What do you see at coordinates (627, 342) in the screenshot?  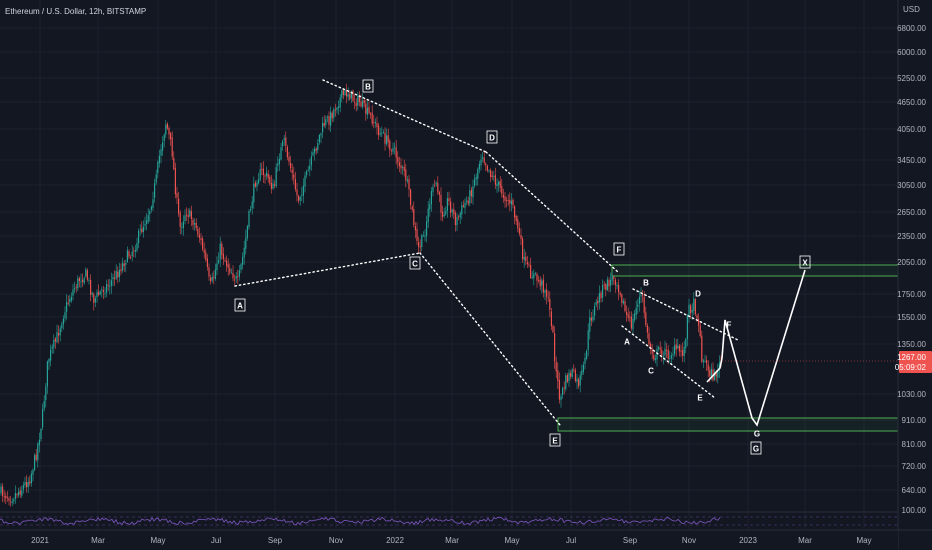 I see `label-text: A` at bounding box center [627, 342].